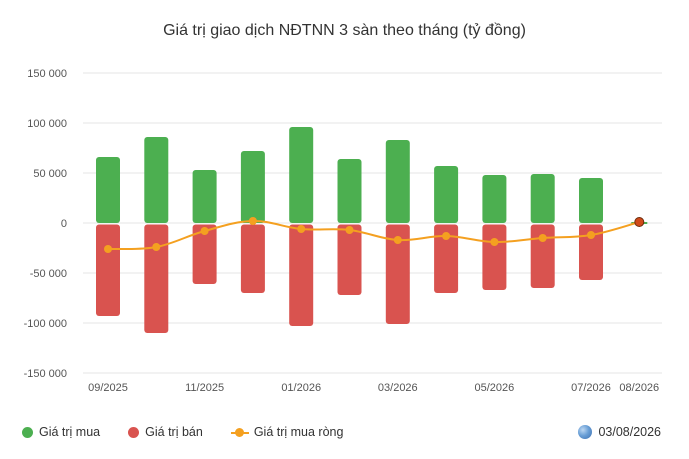 The width and height of the screenshot is (689, 459). What do you see at coordinates (108, 388) in the screenshot?
I see `x-tick-label: 09/2025` at bounding box center [108, 388].